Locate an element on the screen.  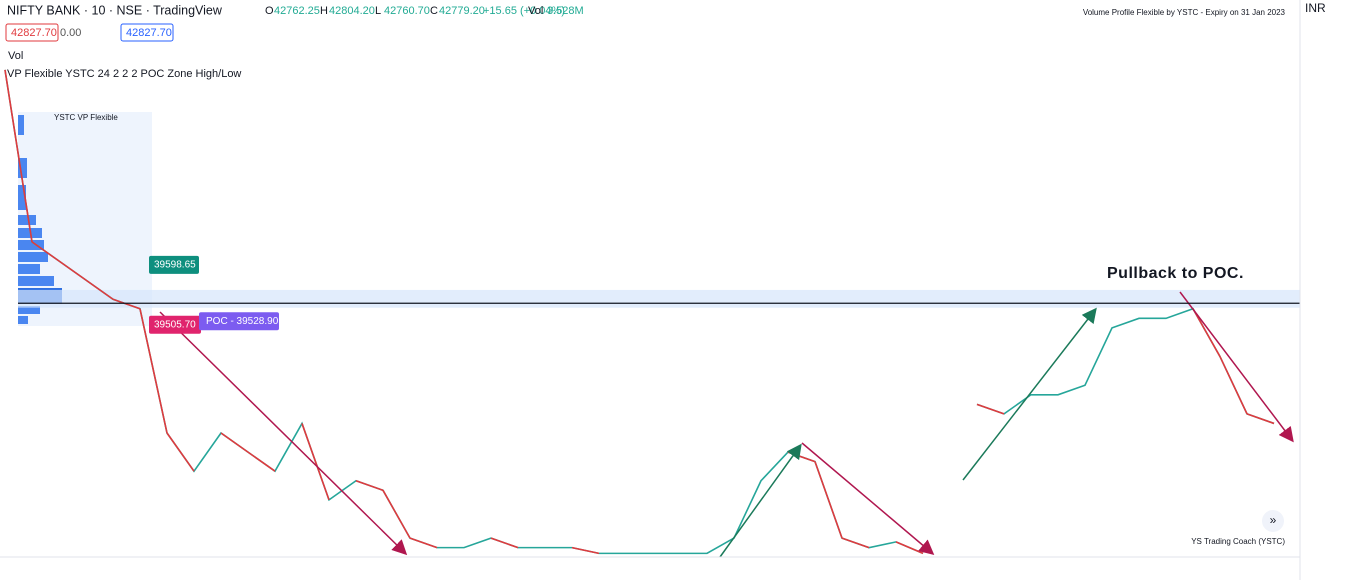
vol-label: Vol is located at coordinates (15, 56).